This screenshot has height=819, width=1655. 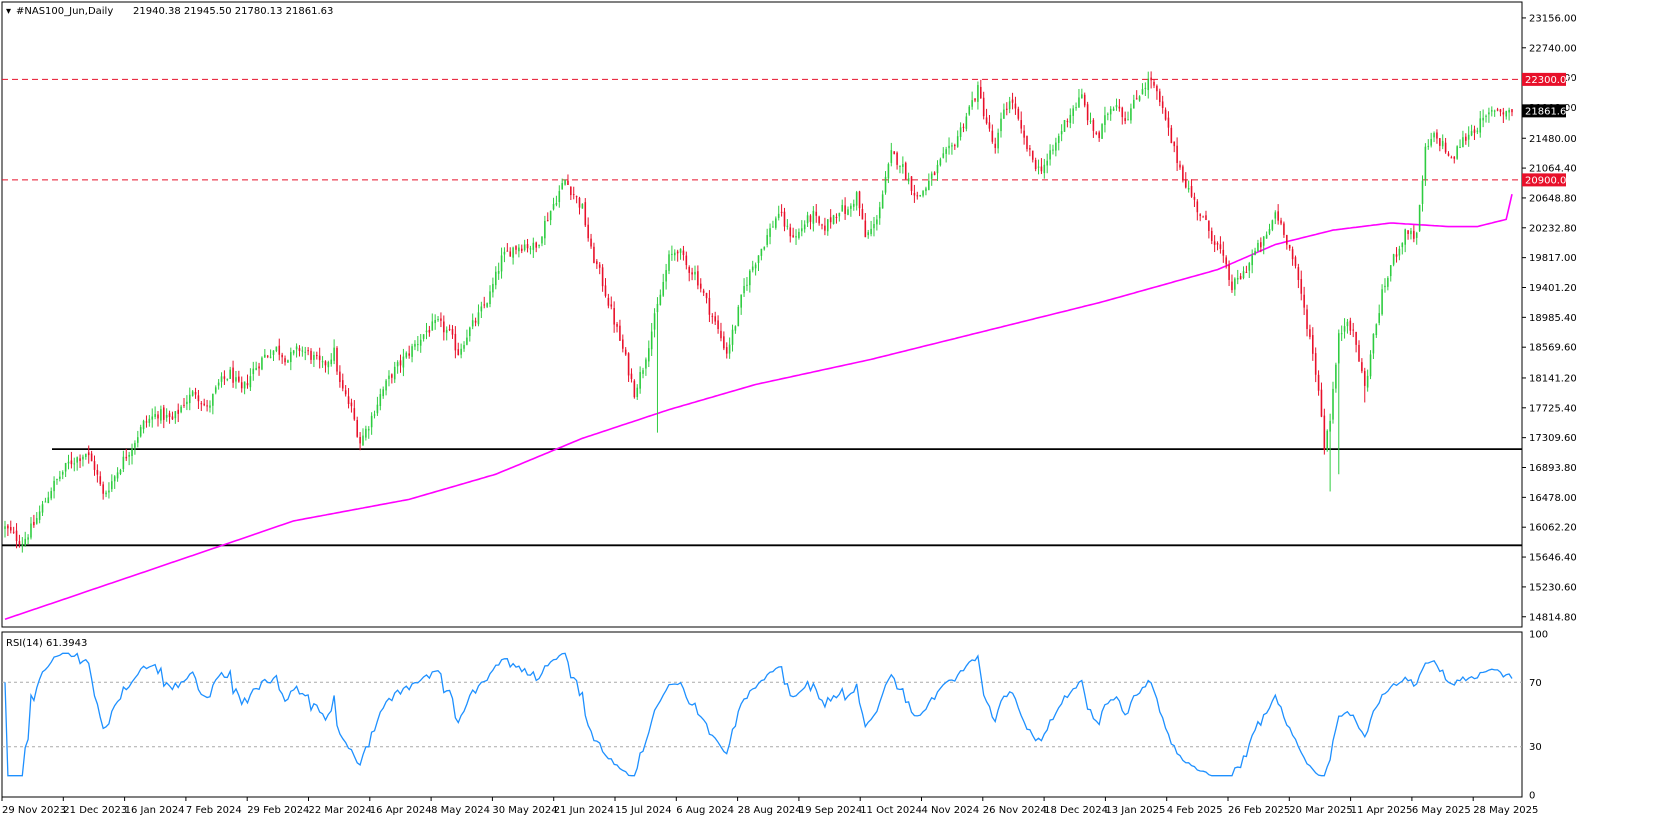 What do you see at coordinates (1553, 438) in the screenshot?
I see `y-tick-label: 17309.60` at bounding box center [1553, 438].